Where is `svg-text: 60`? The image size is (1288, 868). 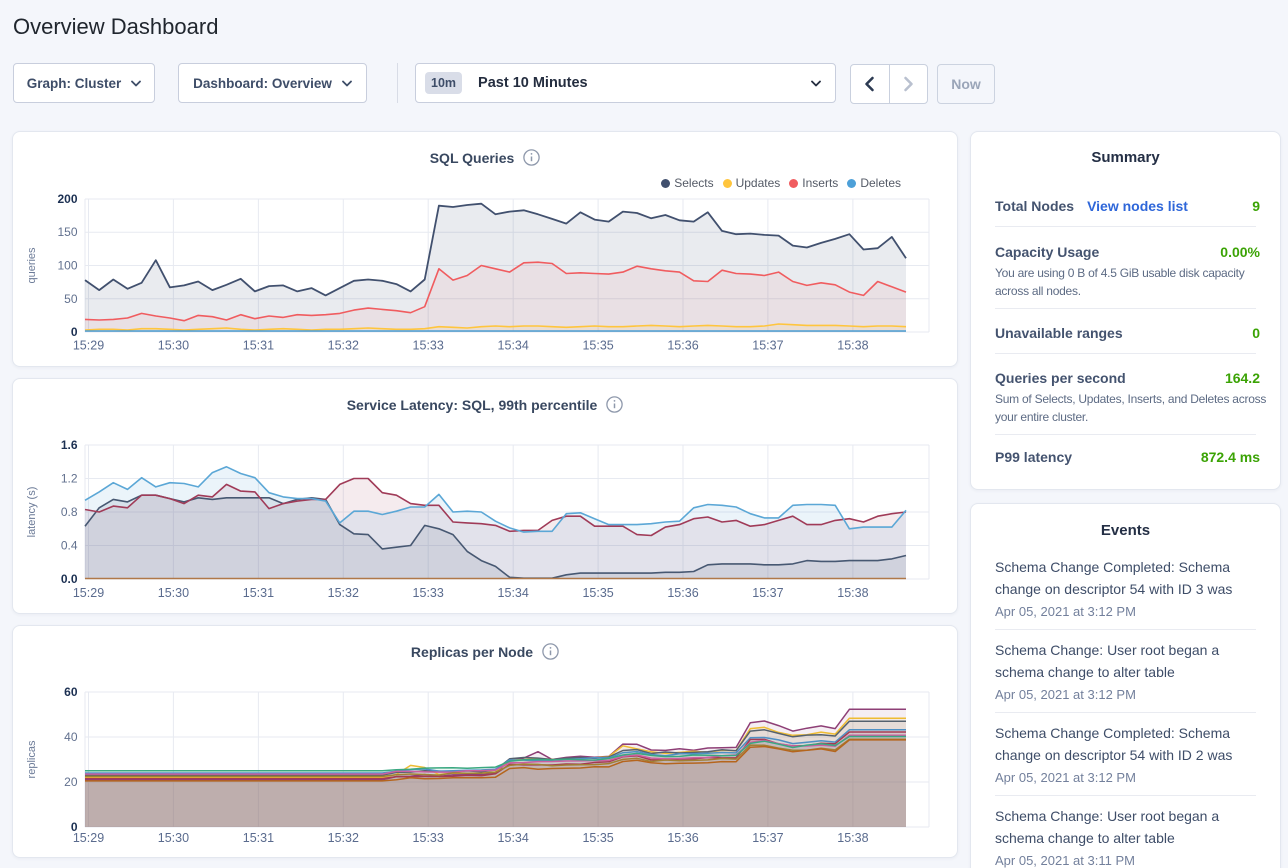 svg-text: 60 is located at coordinates (71, 692).